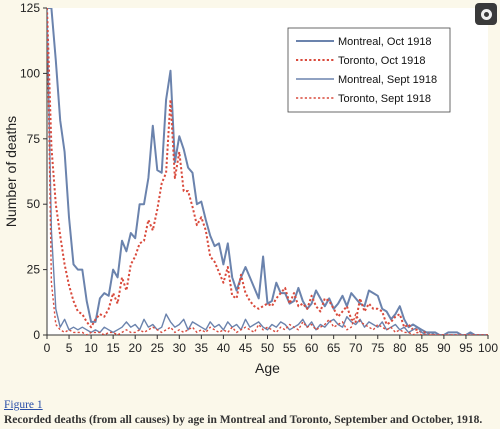  Describe the element at coordinates (356, 348) in the screenshot. I see `x-tick-label: 70` at that location.